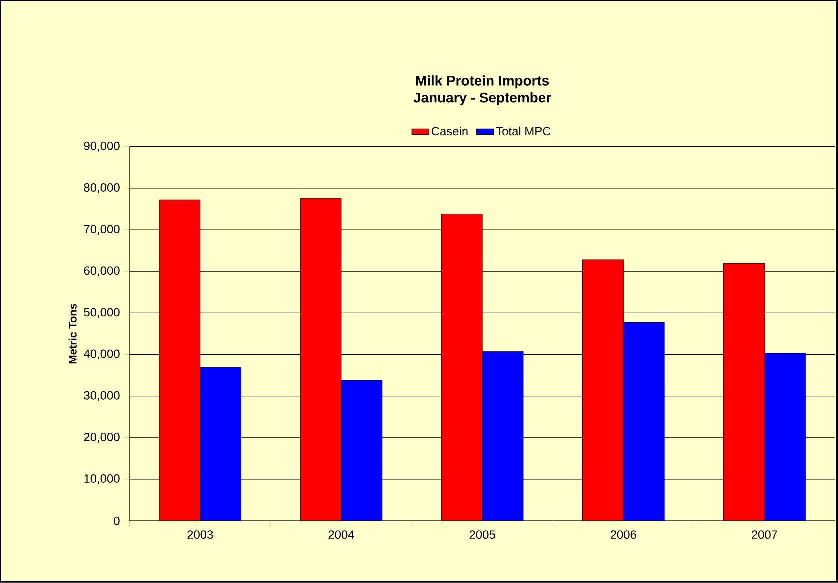 The height and width of the screenshot is (583, 838). What do you see at coordinates (102, 313) in the screenshot?
I see `y-tick-label: 50,000` at bounding box center [102, 313].